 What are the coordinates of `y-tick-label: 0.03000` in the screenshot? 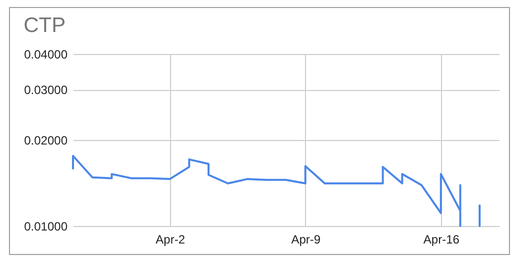 It's located at (46, 90).